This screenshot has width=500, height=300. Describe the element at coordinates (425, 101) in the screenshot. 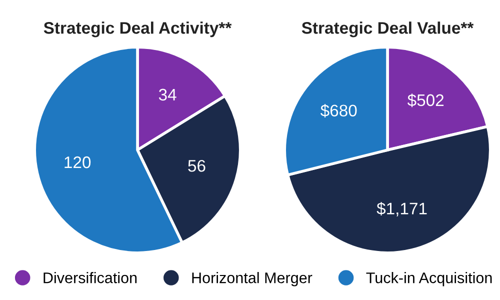

I see `data-label: $502` at that location.